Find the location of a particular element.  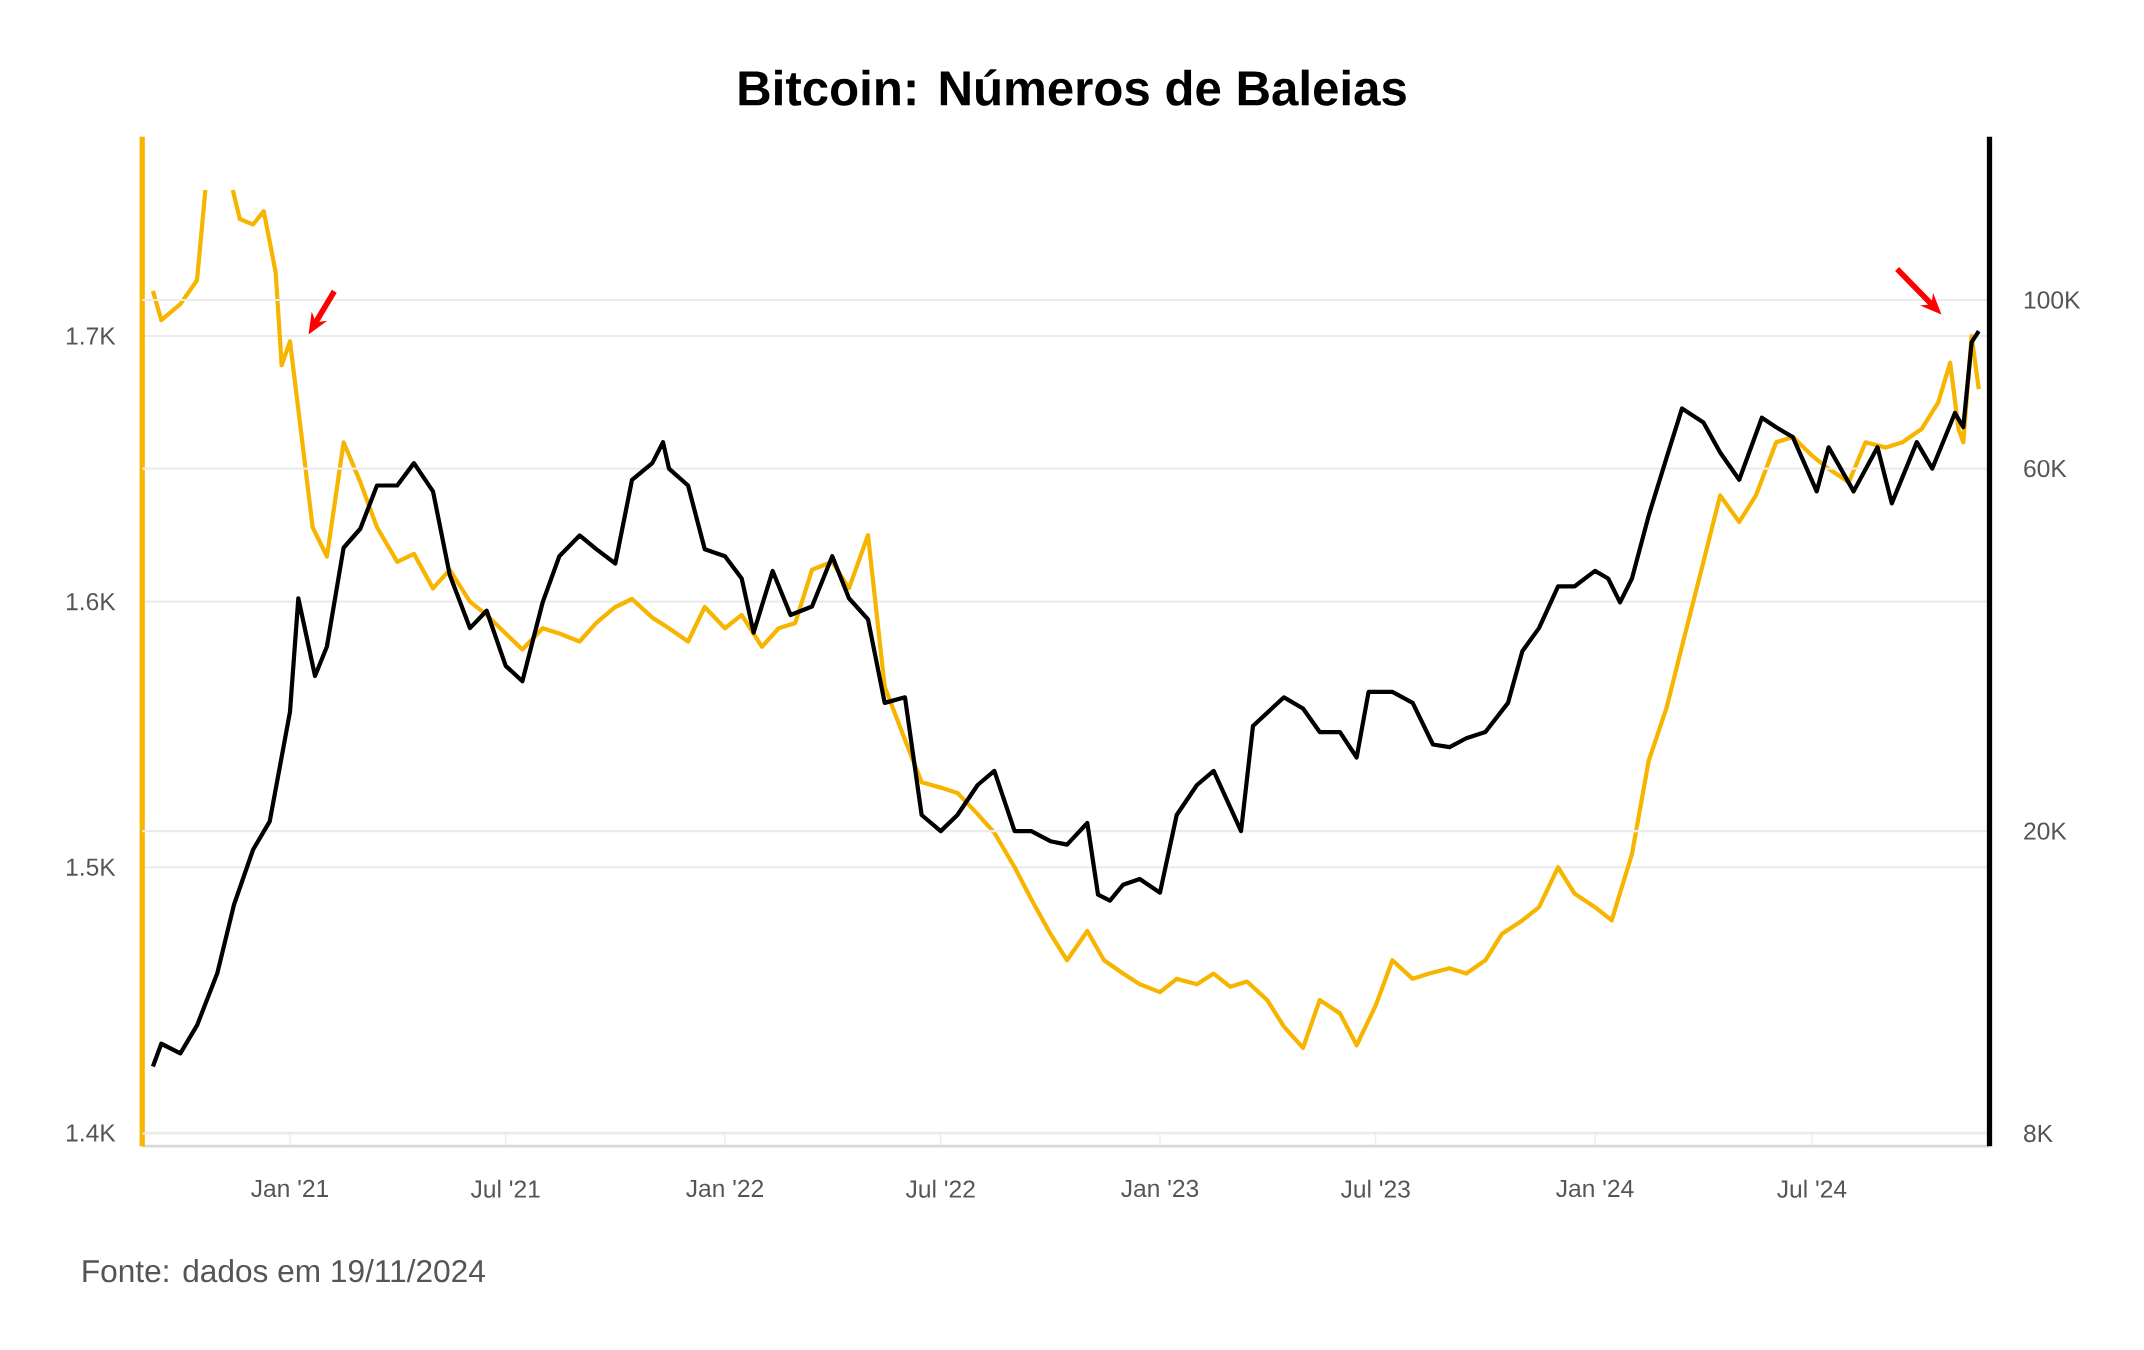

y2-tick-label: 60K is located at coordinates (2045, 468).